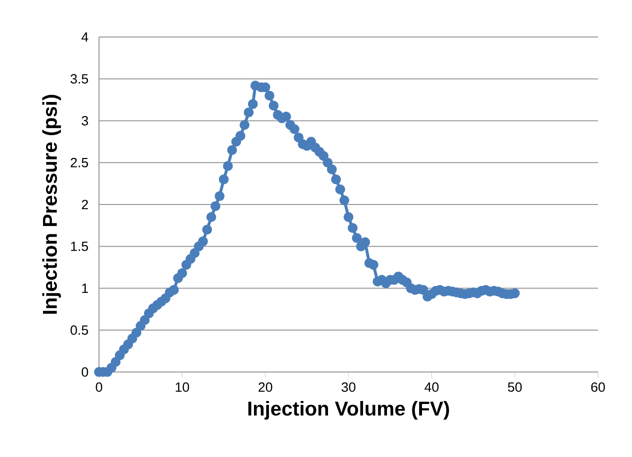 The width and height of the screenshot is (632, 457). What do you see at coordinates (79, 330) in the screenshot?
I see `y-tick-label: 0.5` at bounding box center [79, 330].